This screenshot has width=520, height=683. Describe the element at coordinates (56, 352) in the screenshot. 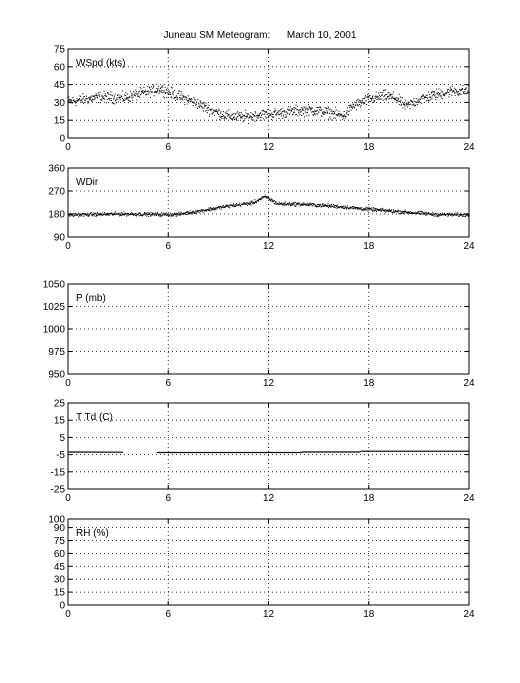

I see `y-tick-label: 975` at that location.